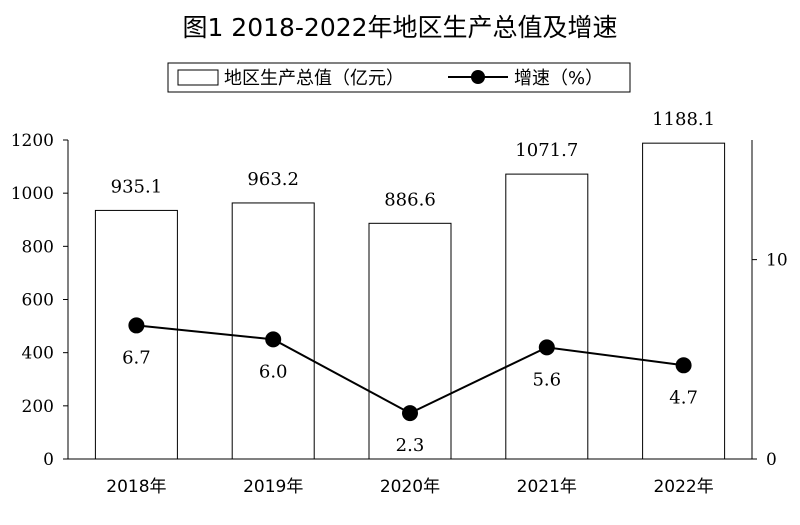 The width and height of the screenshot is (800, 525). Describe the element at coordinates (771, 460) in the screenshot. I see `right-tick-label: 0` at that location.